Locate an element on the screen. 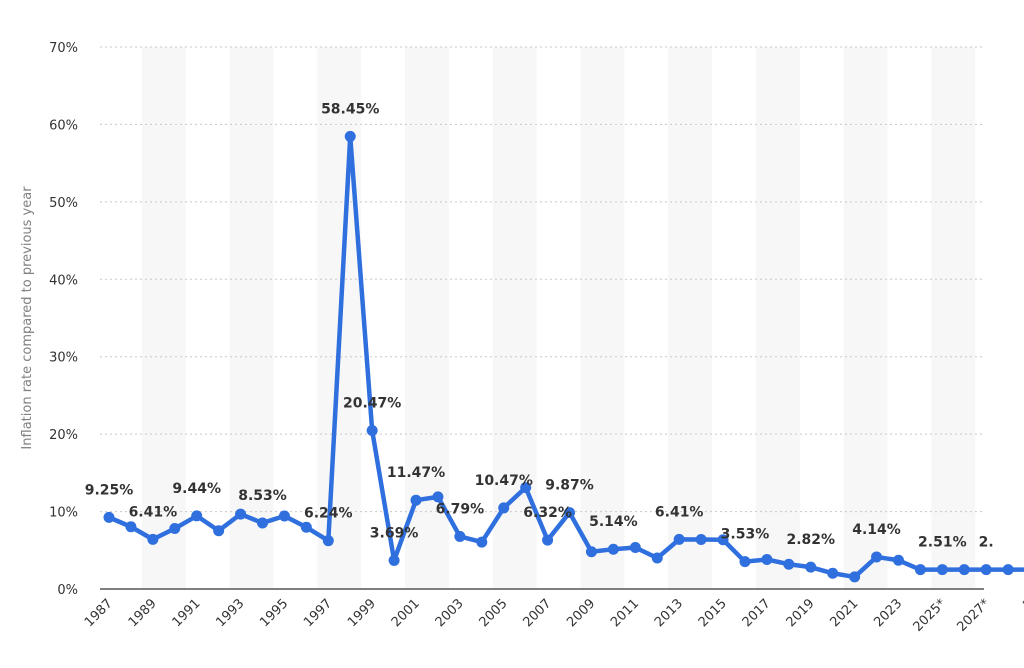  data-label: 20.47% is located at coordinates (372, 404).